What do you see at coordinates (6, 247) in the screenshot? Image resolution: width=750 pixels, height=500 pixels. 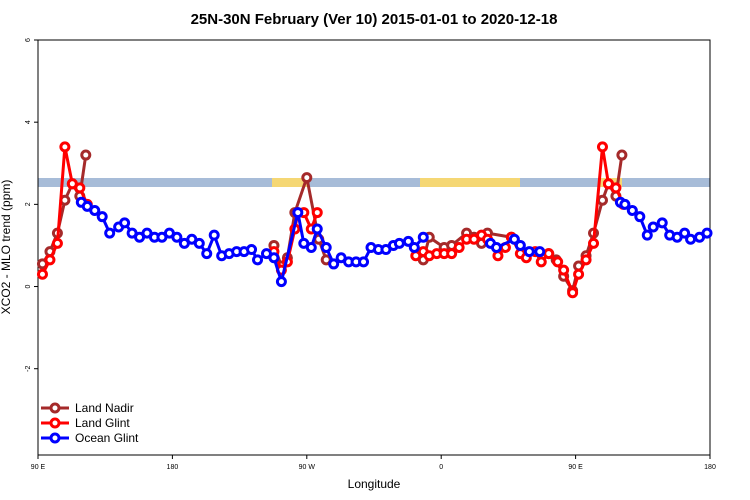 I see `y-axis-label: XCO2 - MLO trend (ppm)` at bounding box center [6, 247].